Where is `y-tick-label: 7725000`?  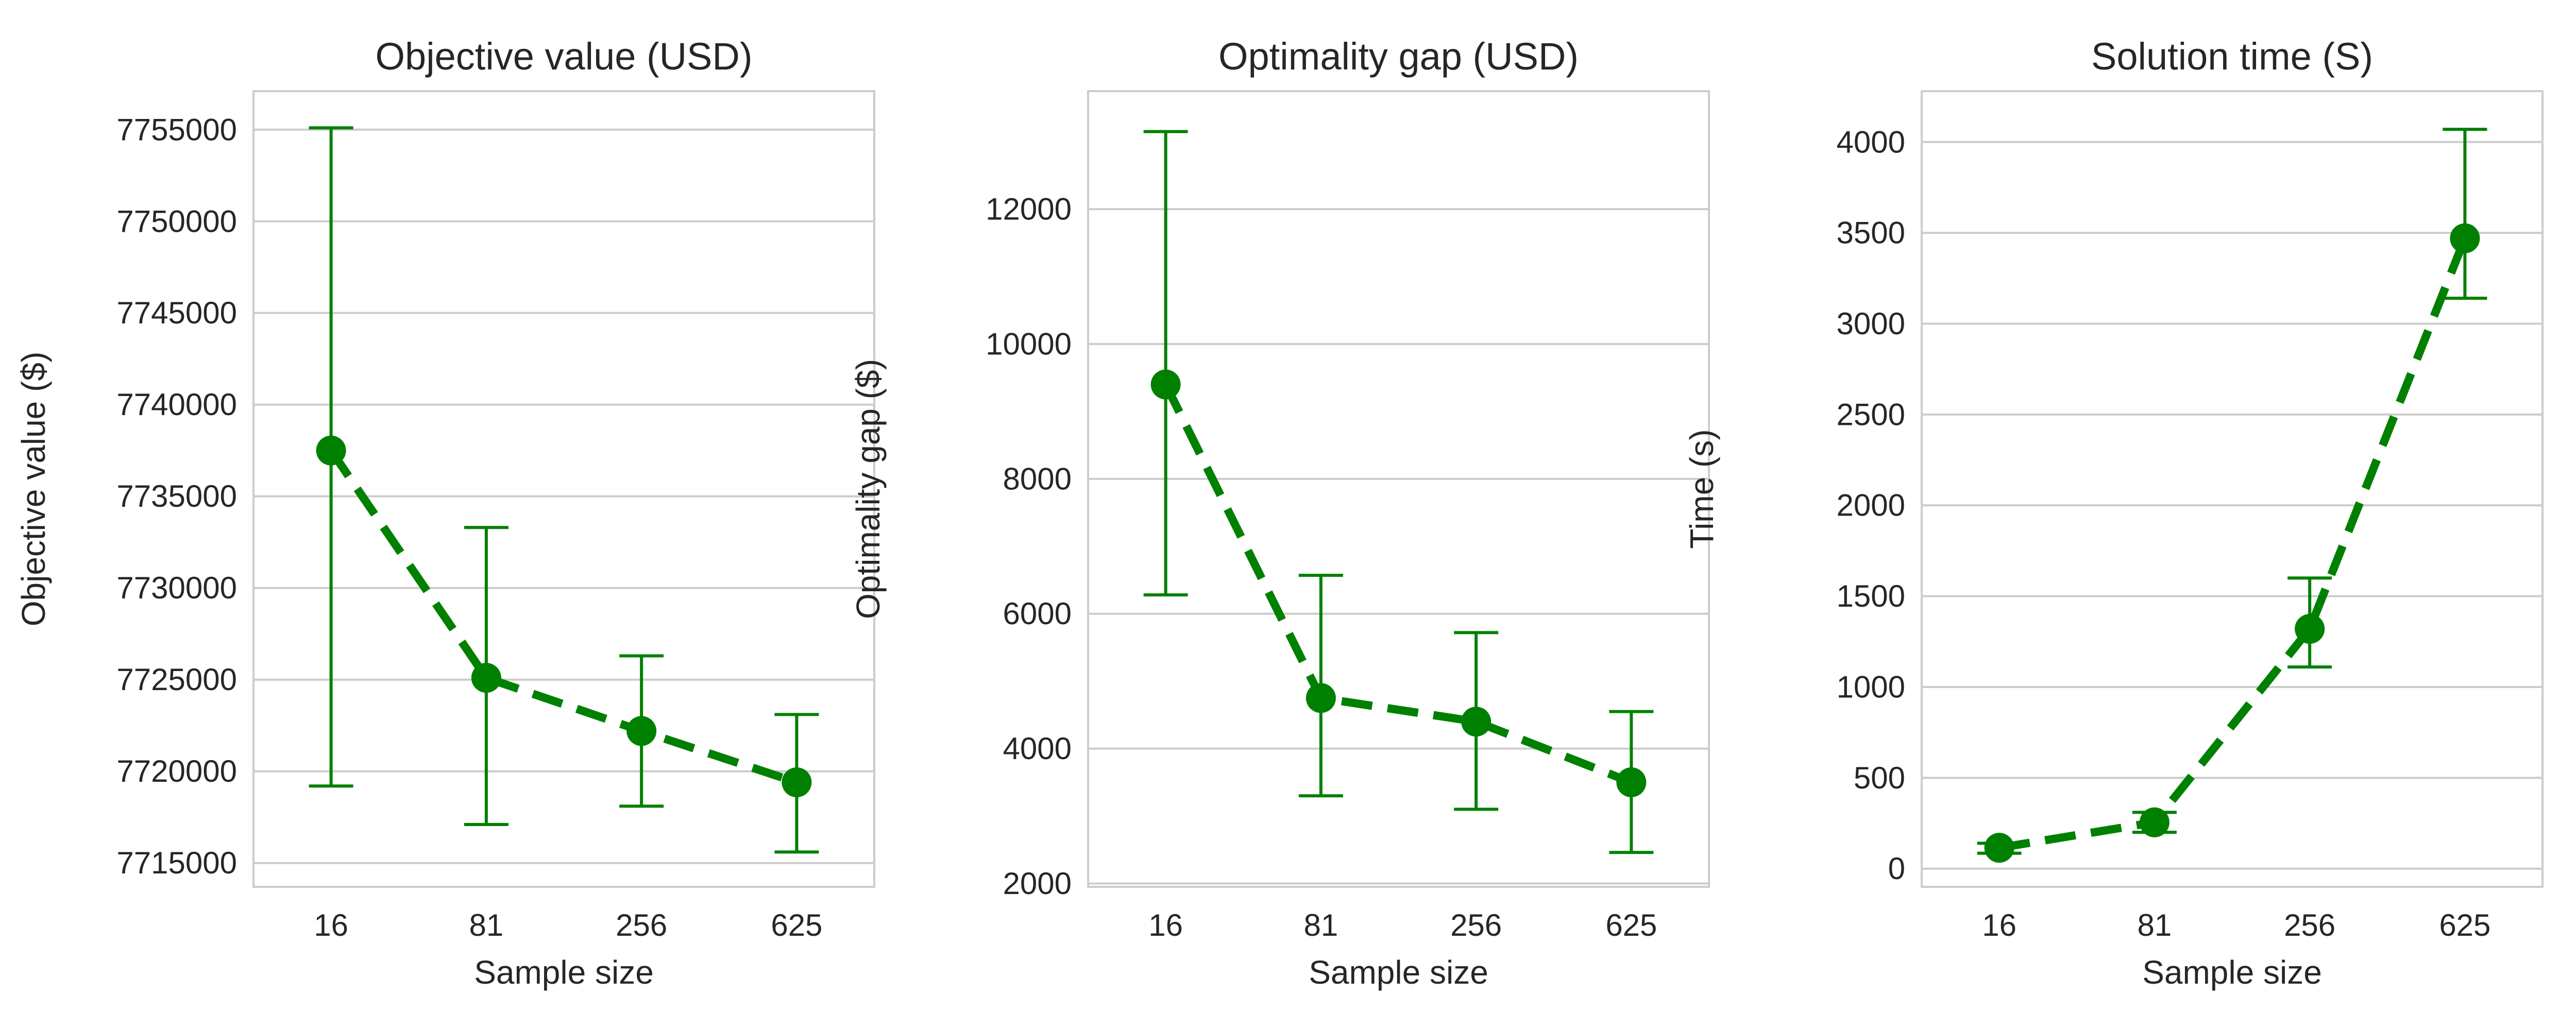
y-tick-label: 7725000 is located at coordinates (176, 679).